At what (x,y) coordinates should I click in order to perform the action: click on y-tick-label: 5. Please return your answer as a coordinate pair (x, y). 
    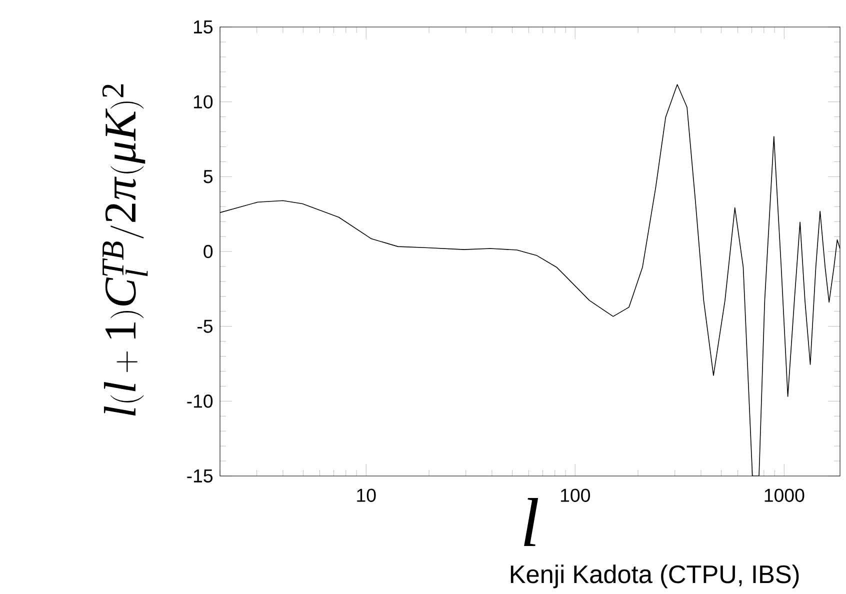
    Looking at the image, I should click on (208, 177).